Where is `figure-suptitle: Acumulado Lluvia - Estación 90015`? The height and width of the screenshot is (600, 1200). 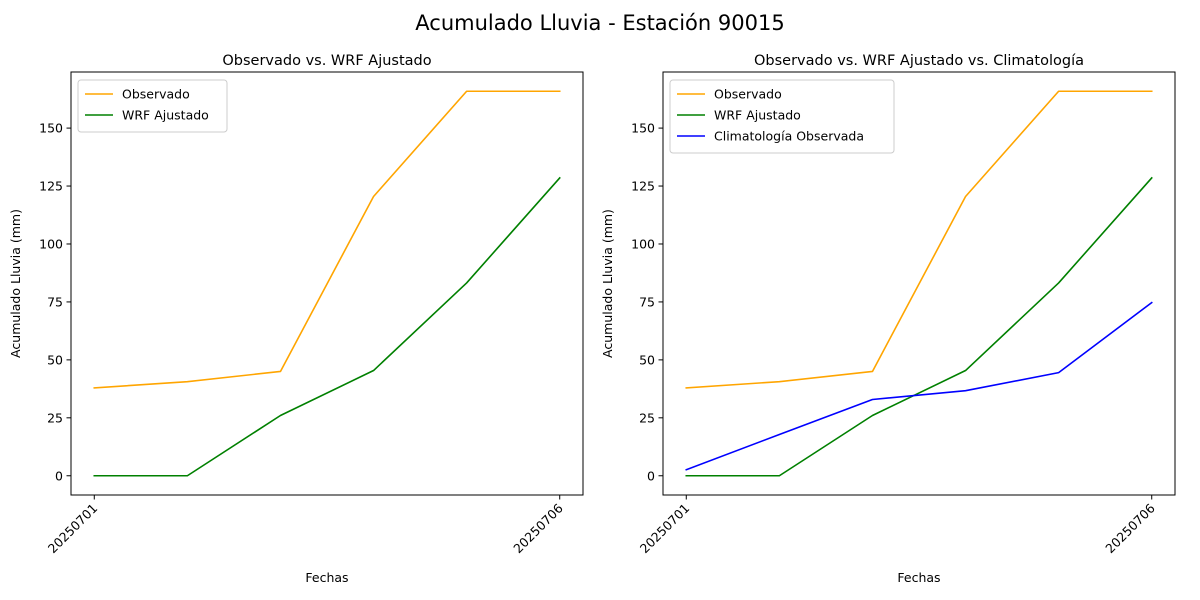
figure-suptitle: Acumulado Lluvia - Estación 90015 is located at coordinates (599, 23).